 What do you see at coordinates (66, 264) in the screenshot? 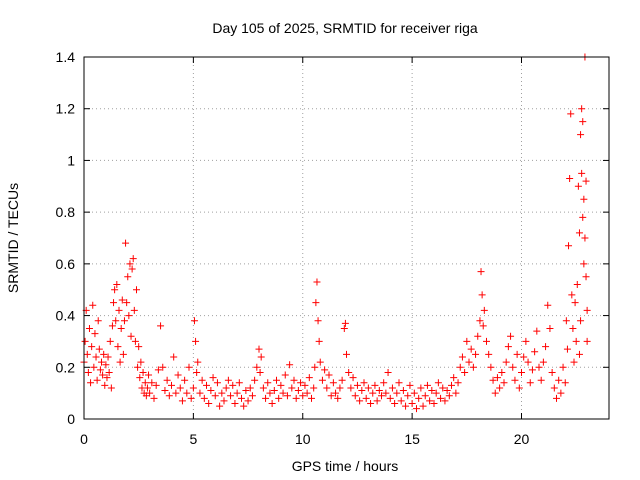
I see `y-tick-label: 0.6` at bounding box center [66, 264].